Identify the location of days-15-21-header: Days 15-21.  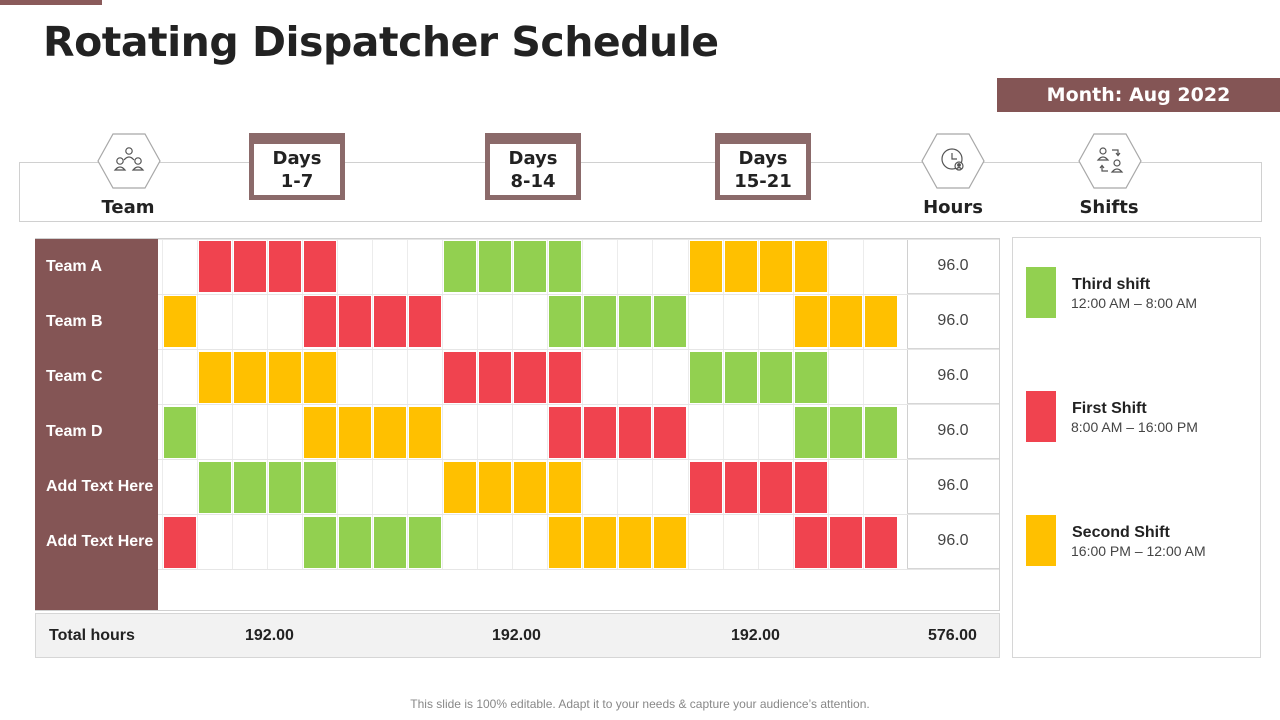
(763, 166).